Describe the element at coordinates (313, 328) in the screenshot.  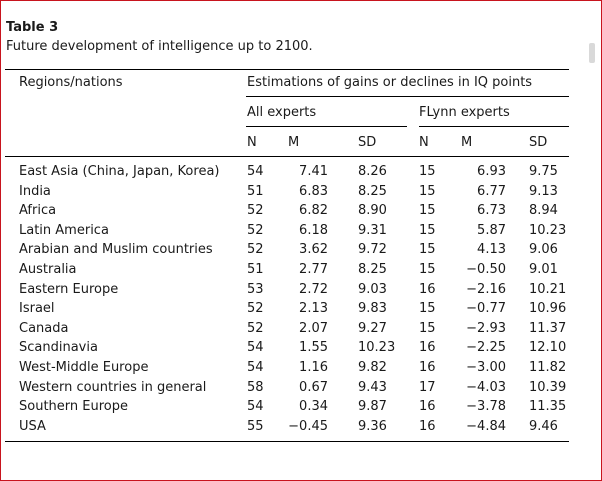
I see `cell-m1: 2.07` at that location.